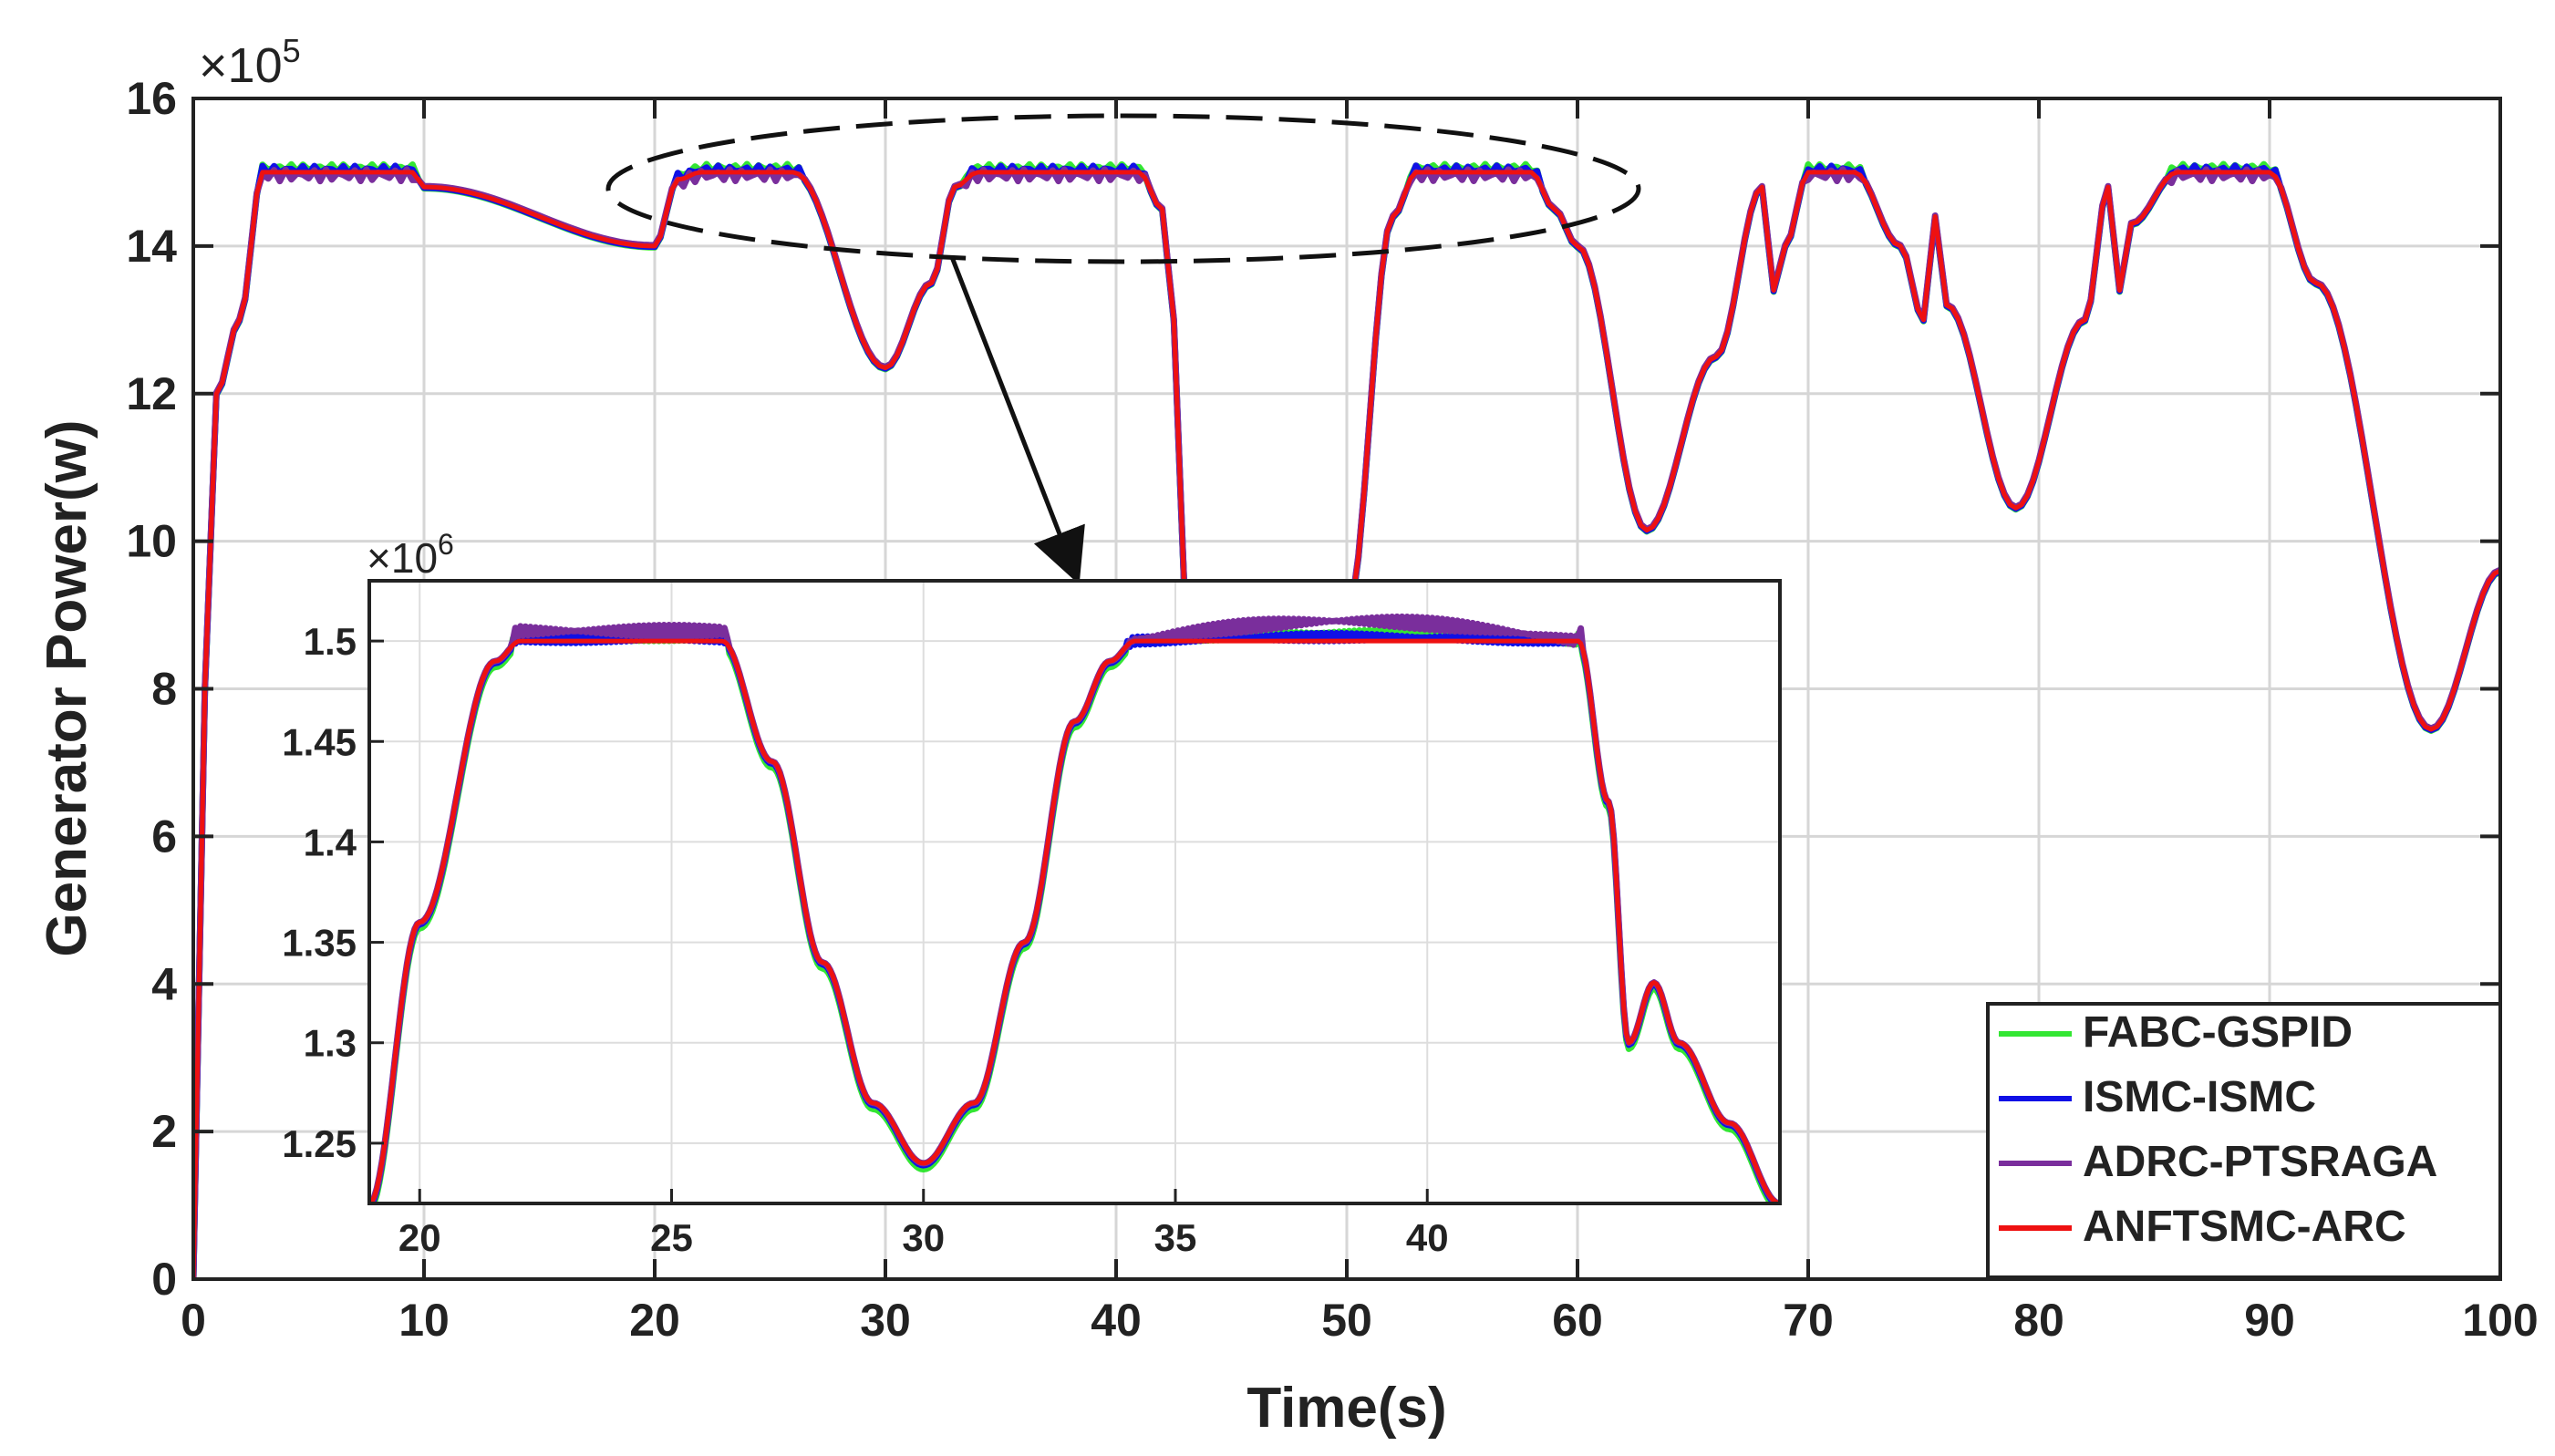 This screenshot has width=2555, height=1456. What do you see at coordinates (331, 1043) in the screenshot?
I see `inset-y-tick-label: 1.3` at bounding box center [331, 1043].